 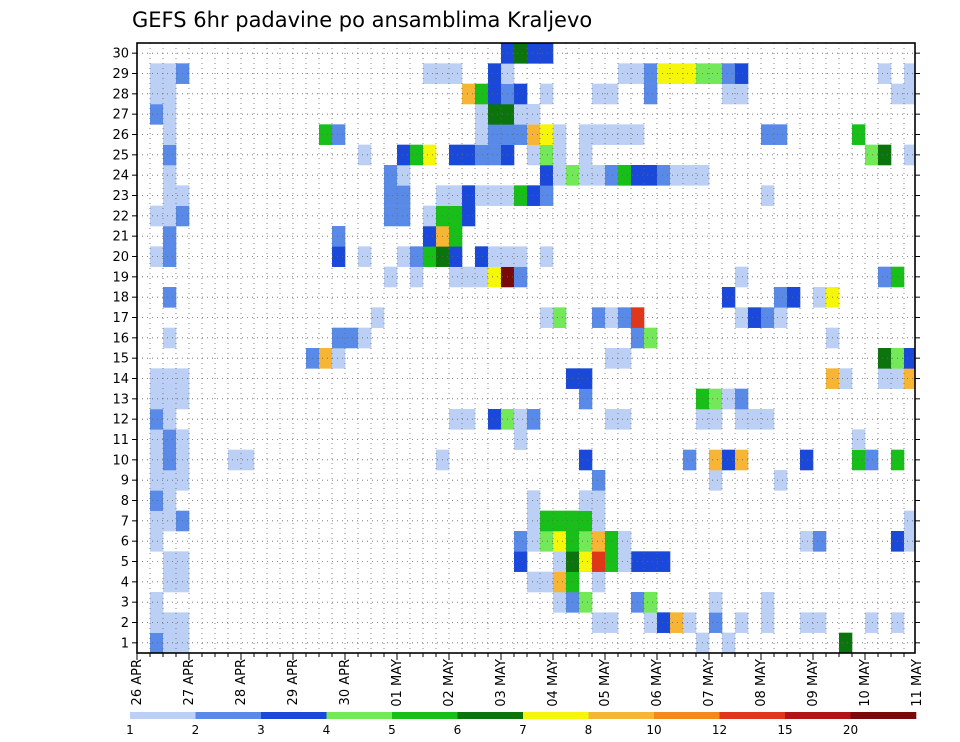 What do you see at coordinates (196, 730) in the screenshot?
I see `legend-label: 2` at bounding box center [196, 730].